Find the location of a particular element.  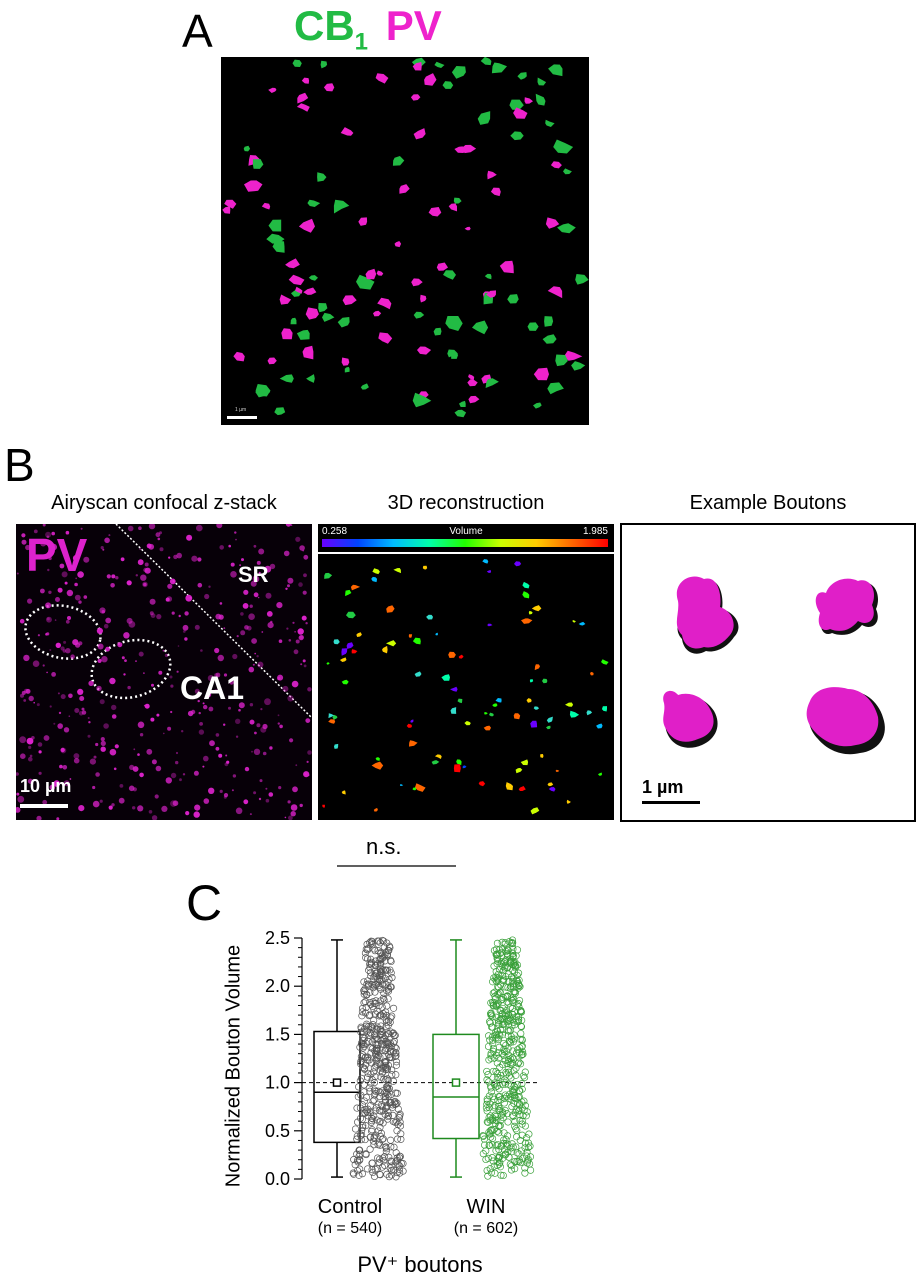

y-tick-label: 0.0 is located at coordinates (277, 1179).